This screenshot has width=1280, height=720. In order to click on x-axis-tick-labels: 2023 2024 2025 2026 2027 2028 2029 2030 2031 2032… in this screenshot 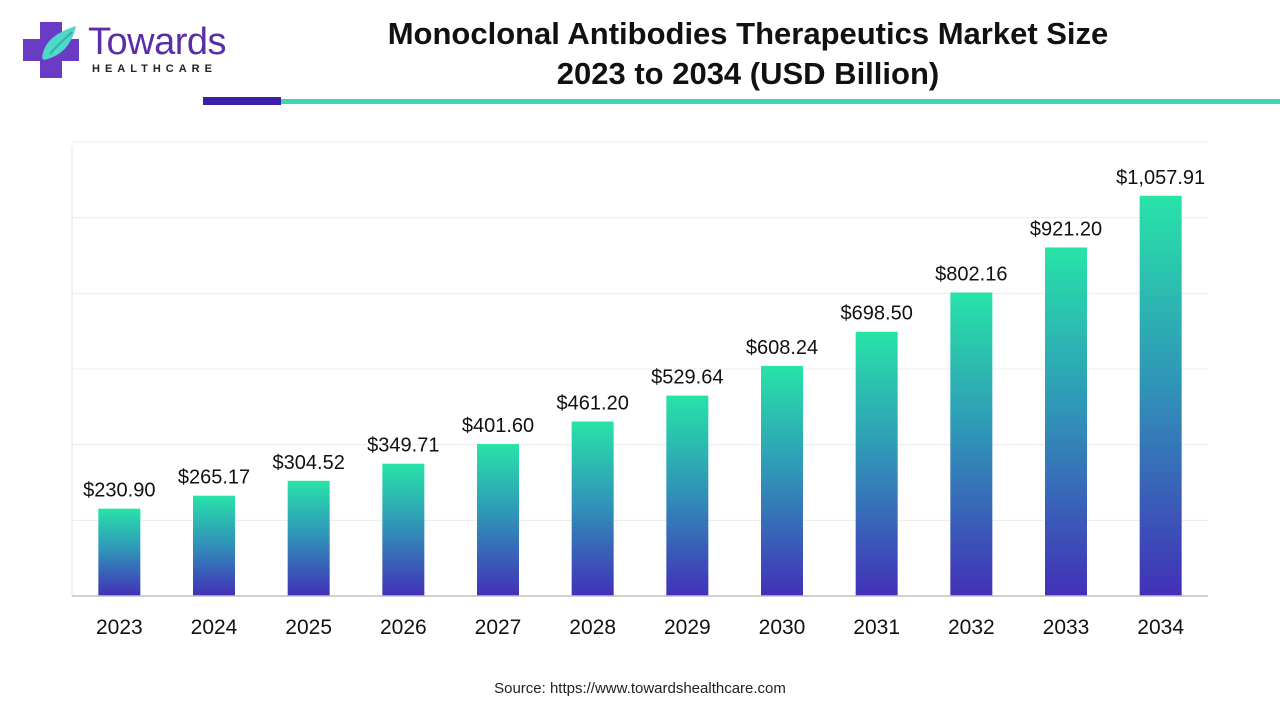, I will do `click(640, 627)`.